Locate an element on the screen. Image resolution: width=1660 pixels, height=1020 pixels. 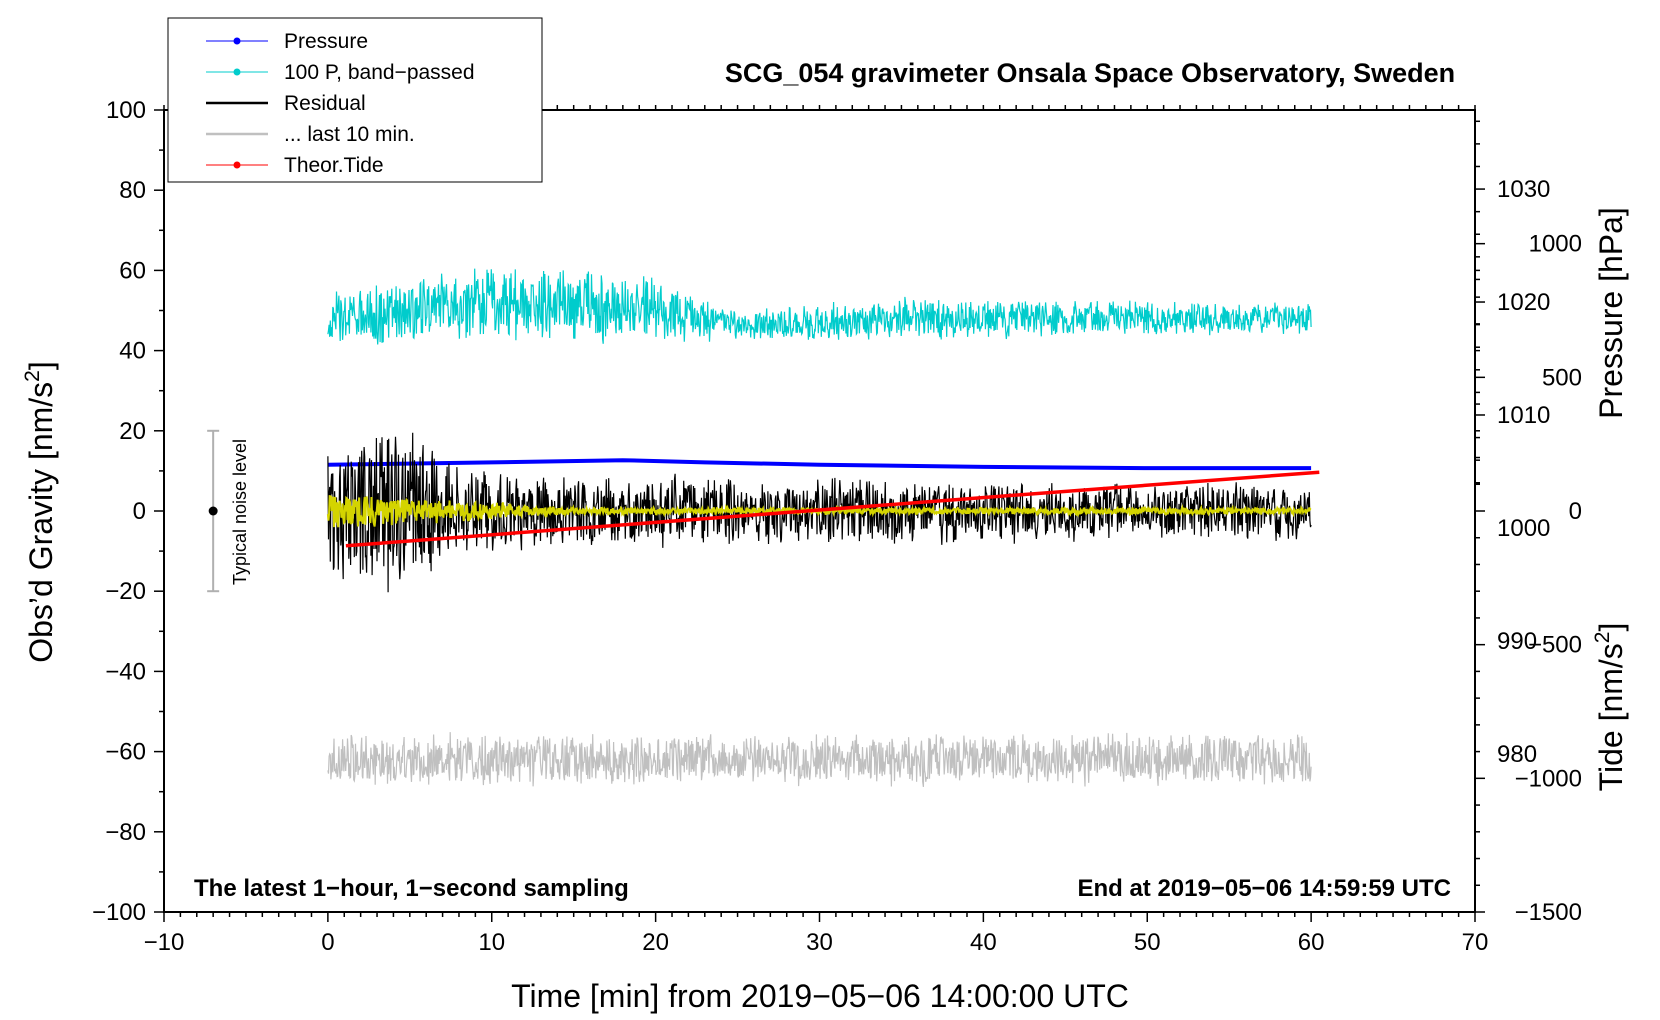
tide-tick-labels: −1500 −1000 −500 0 500 1000 is located at coordinates (1548, 578).